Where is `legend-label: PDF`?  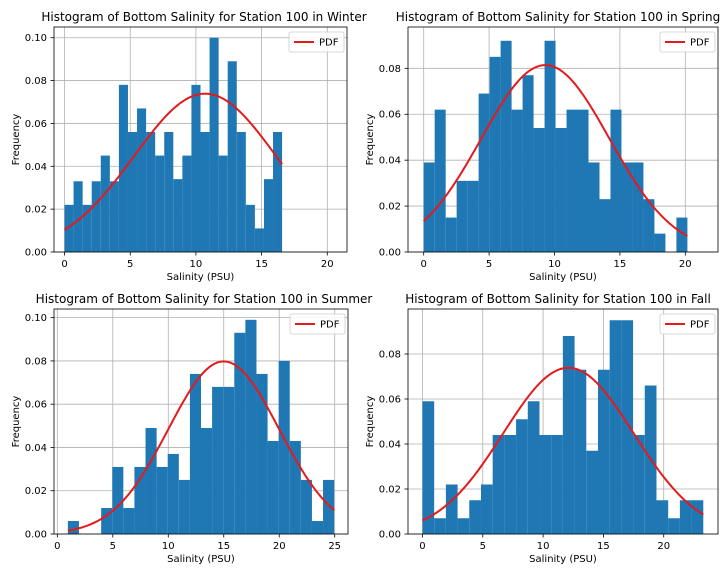
legend-label: PDF is located at coordinates (330, 325).